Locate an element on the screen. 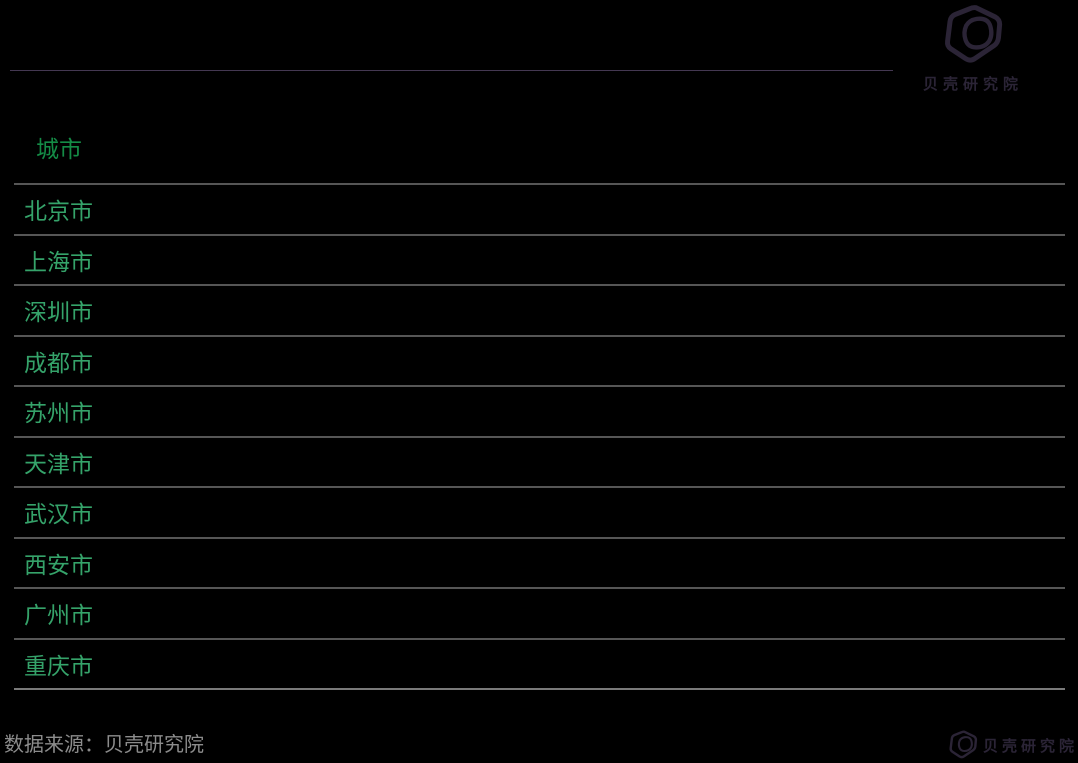  beike-house-icon is located at coordinates (974, 34).